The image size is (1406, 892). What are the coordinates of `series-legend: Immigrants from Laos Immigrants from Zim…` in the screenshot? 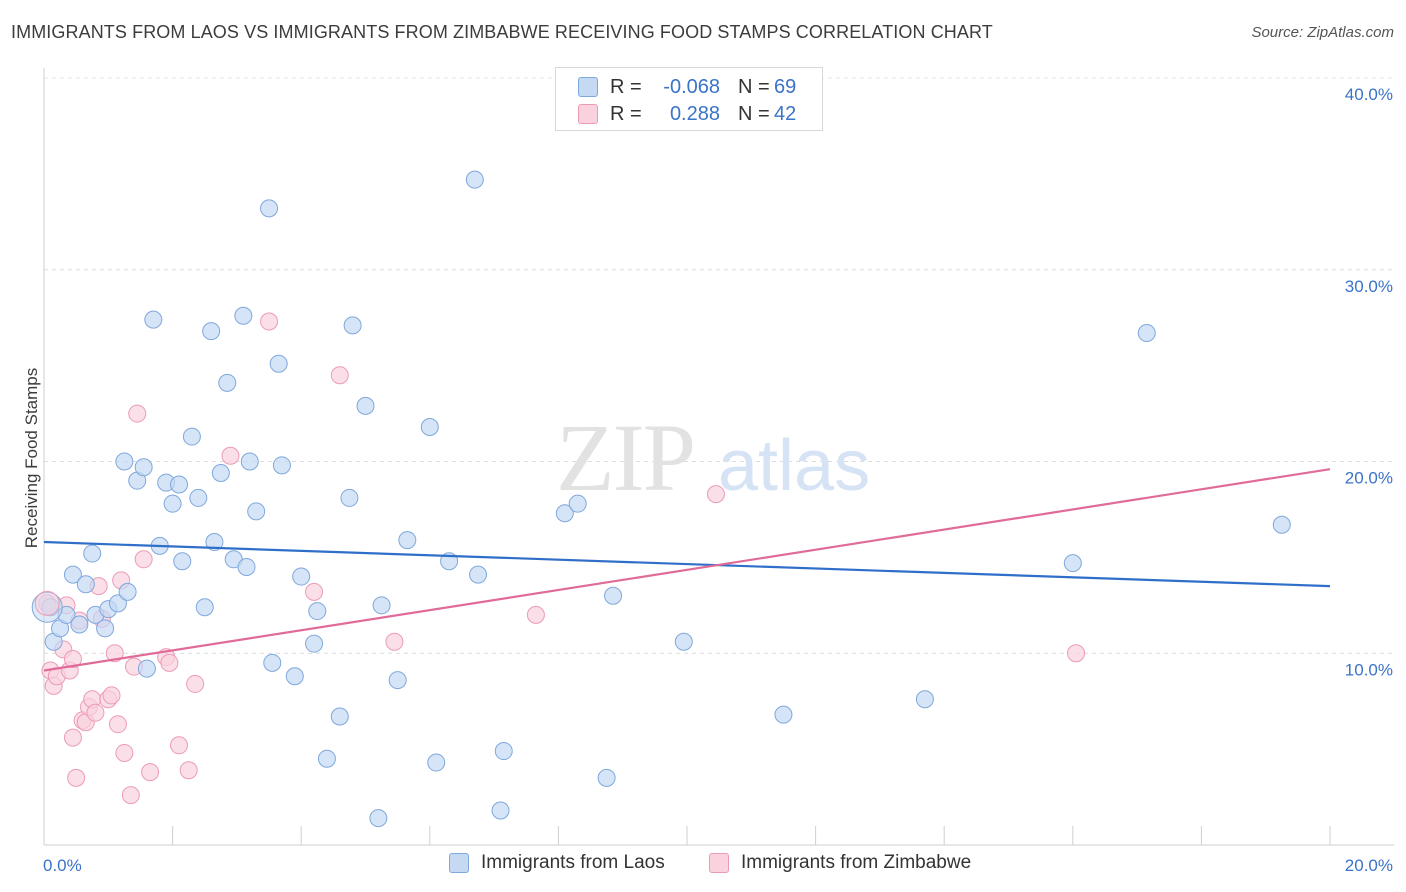 It's located at (703, 865).